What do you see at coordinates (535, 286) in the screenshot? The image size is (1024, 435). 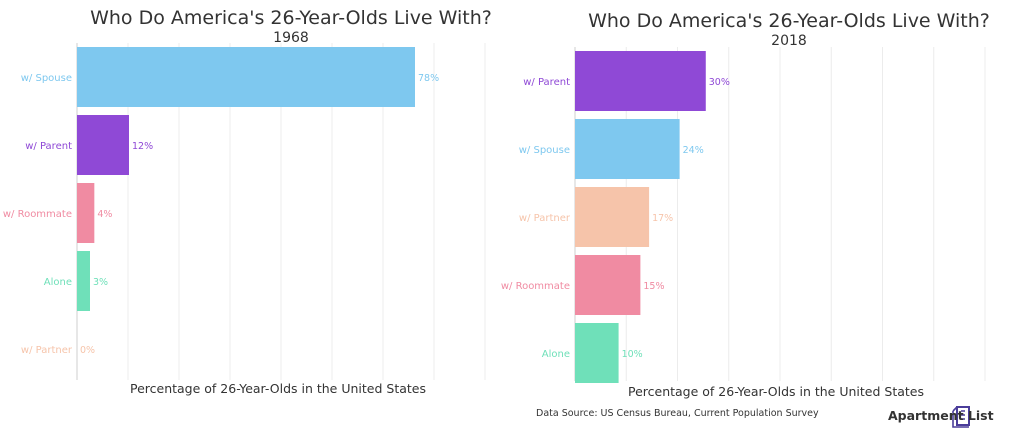 I see `chart-2018-category-label-w-roommate: w/ Roommate` at bounding box center [535, 286].